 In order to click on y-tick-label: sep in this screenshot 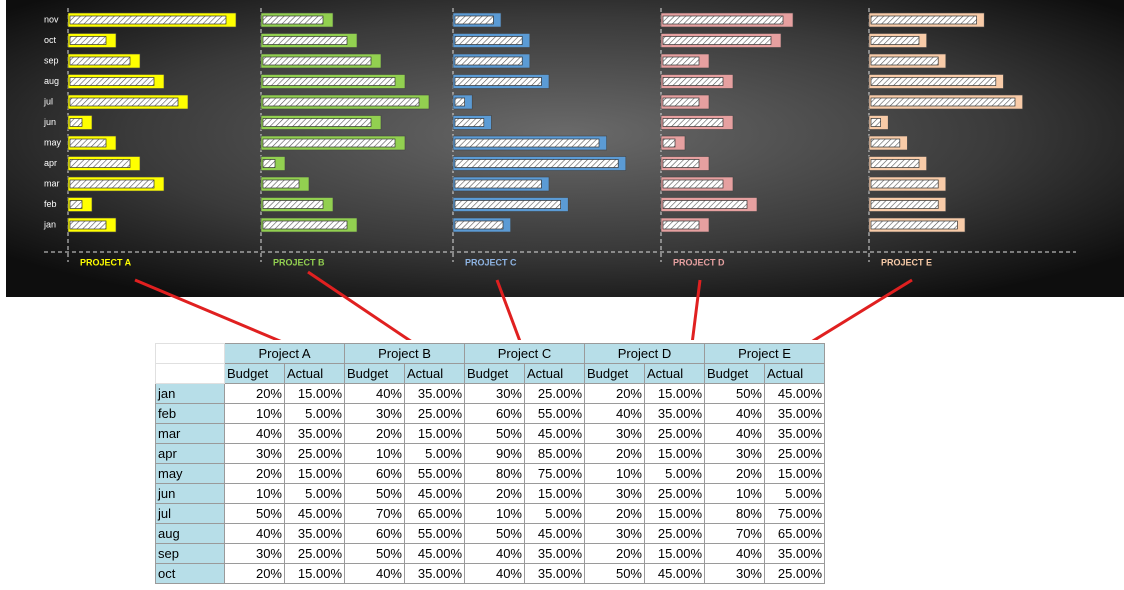, I will do `click(51, 60)`.